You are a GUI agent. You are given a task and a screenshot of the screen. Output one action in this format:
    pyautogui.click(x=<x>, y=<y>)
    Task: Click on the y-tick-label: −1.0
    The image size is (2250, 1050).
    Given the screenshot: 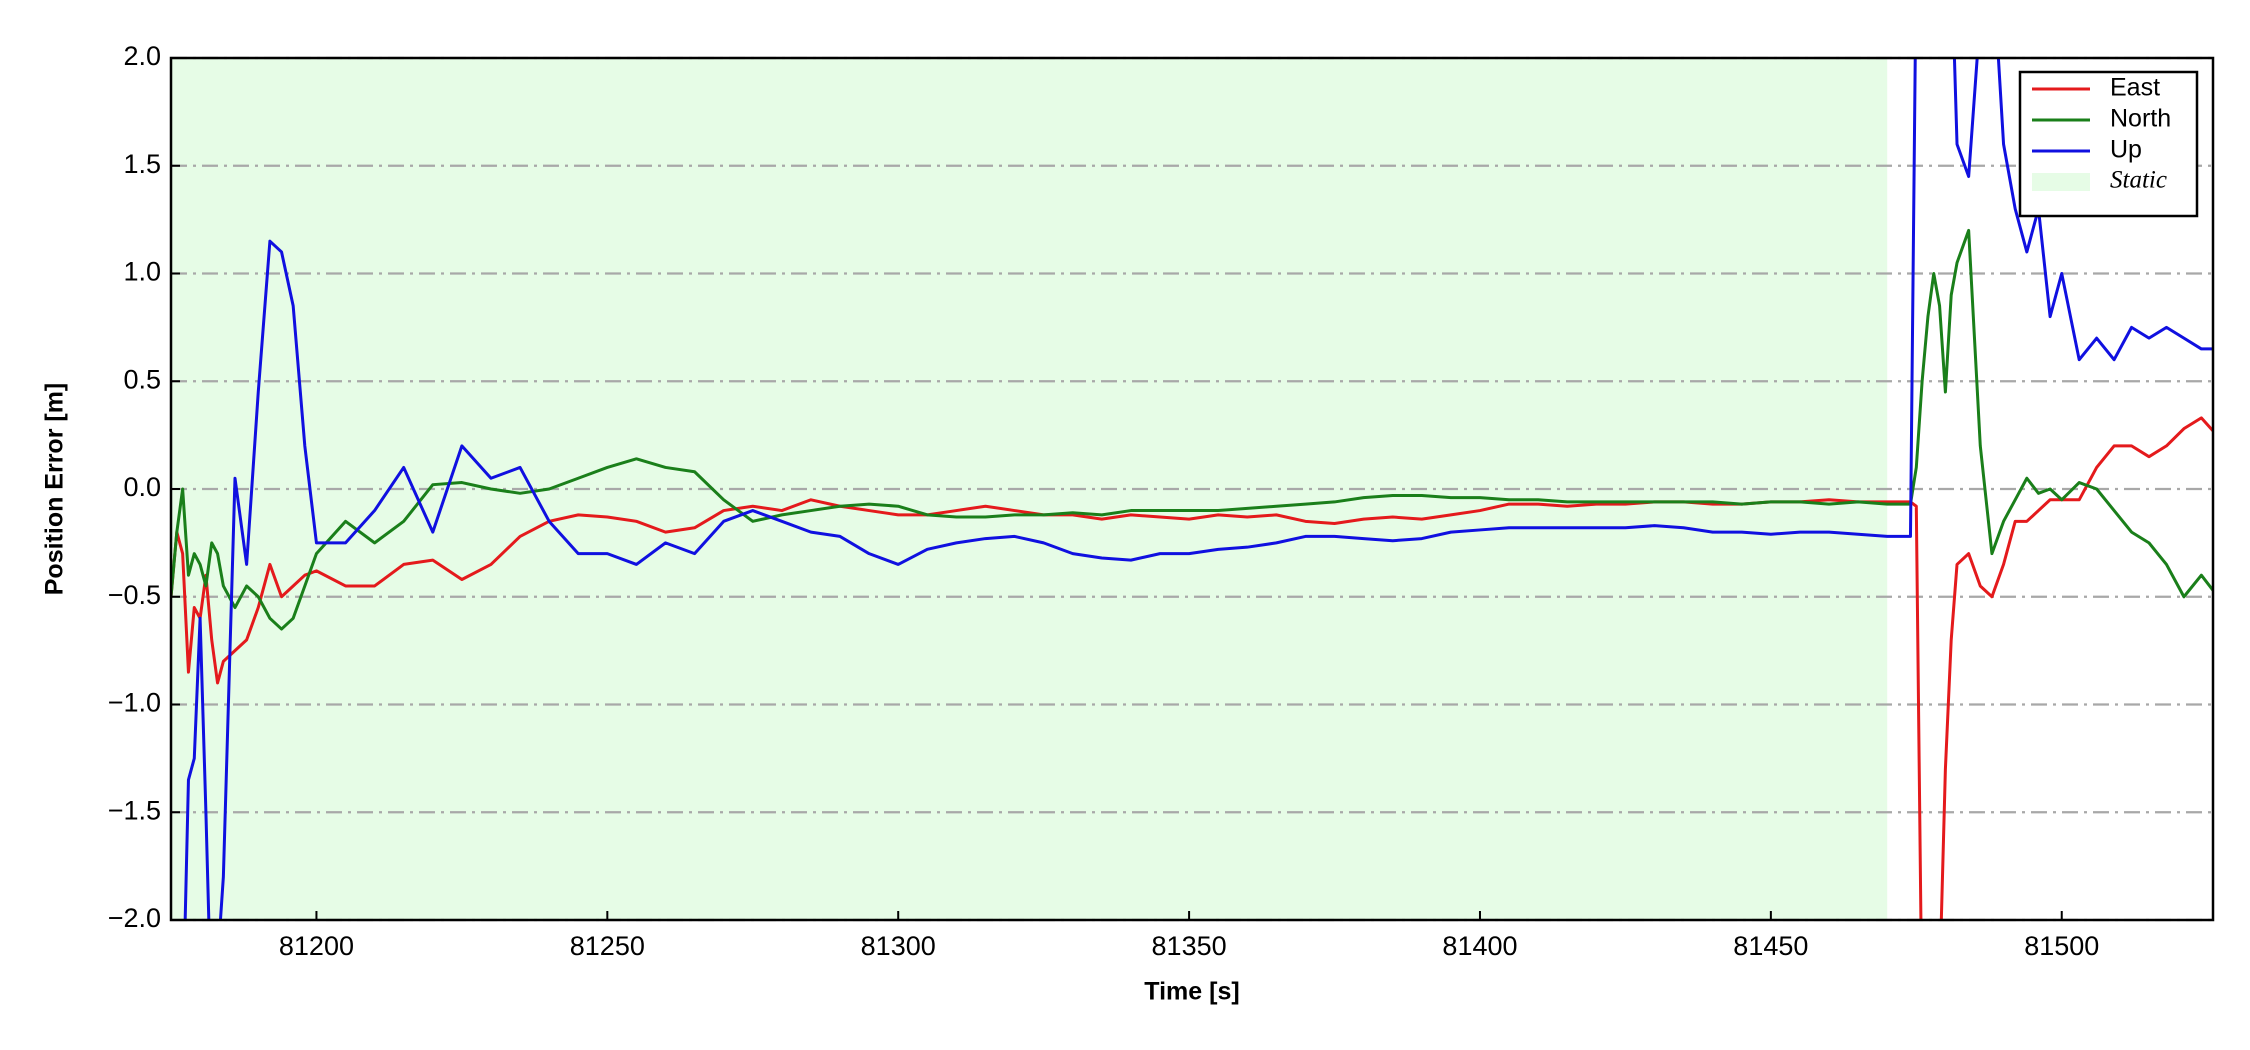 What is the action you would take?
    pyautogui.click(x=134, y=703)
    